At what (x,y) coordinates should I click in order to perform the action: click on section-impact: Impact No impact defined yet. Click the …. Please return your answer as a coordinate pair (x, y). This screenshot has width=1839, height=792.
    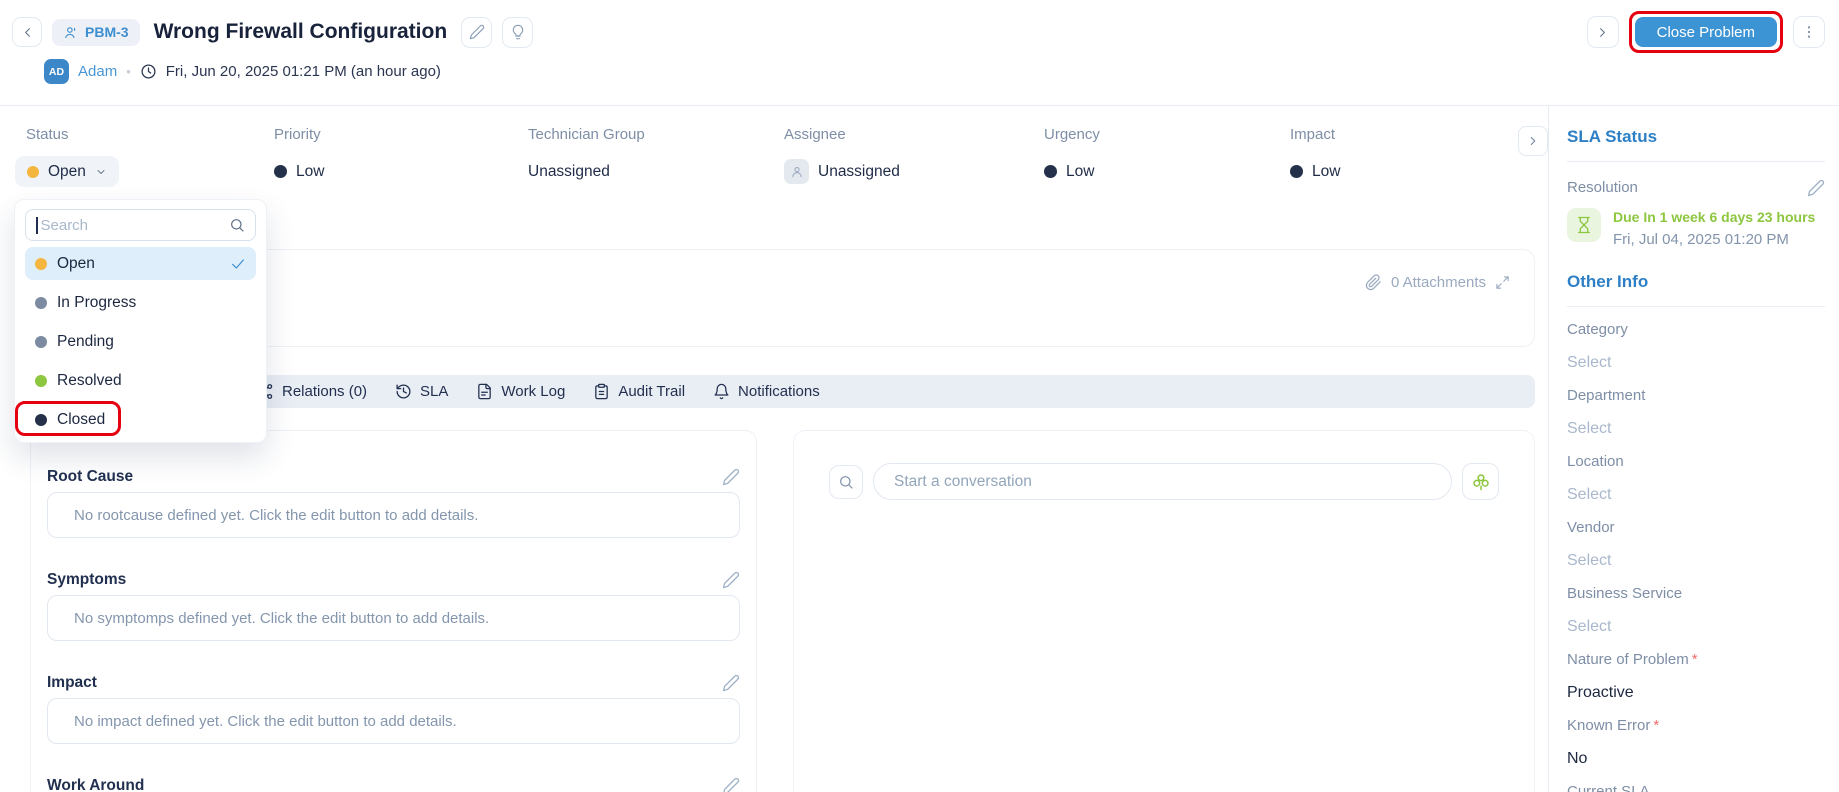
    Looking at the image, I should click on (393, 708).